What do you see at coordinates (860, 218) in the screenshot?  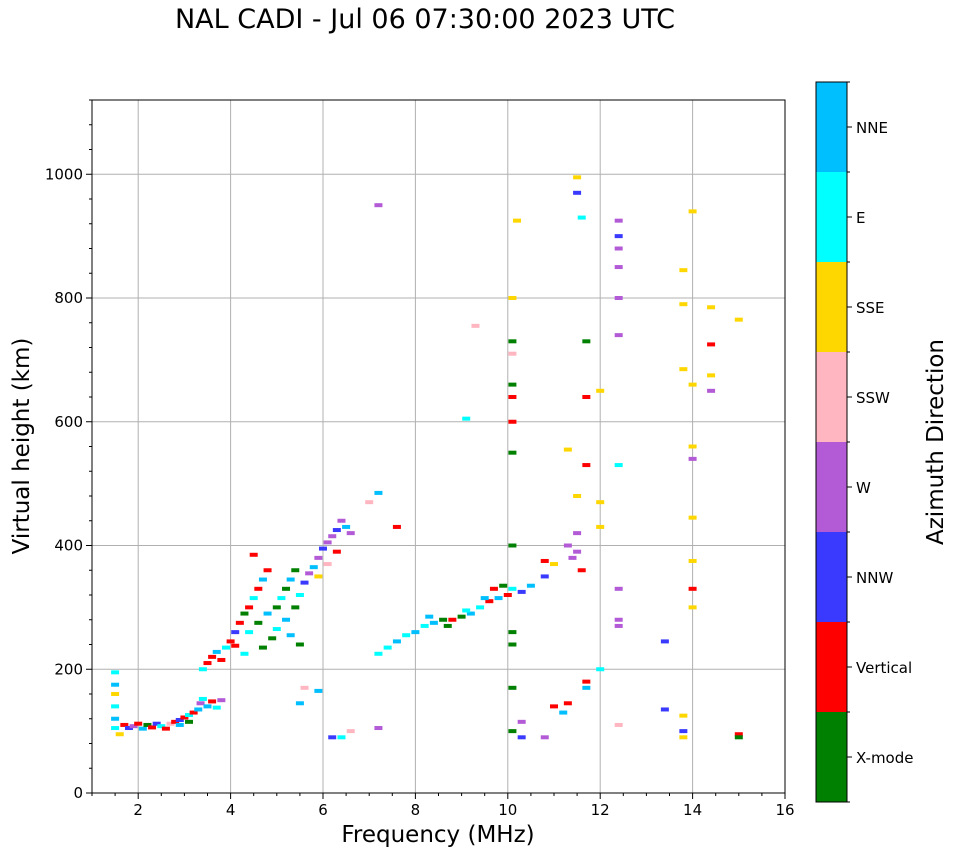 I see `colorbar-tick-label: E` at bounding box center [860, 218].